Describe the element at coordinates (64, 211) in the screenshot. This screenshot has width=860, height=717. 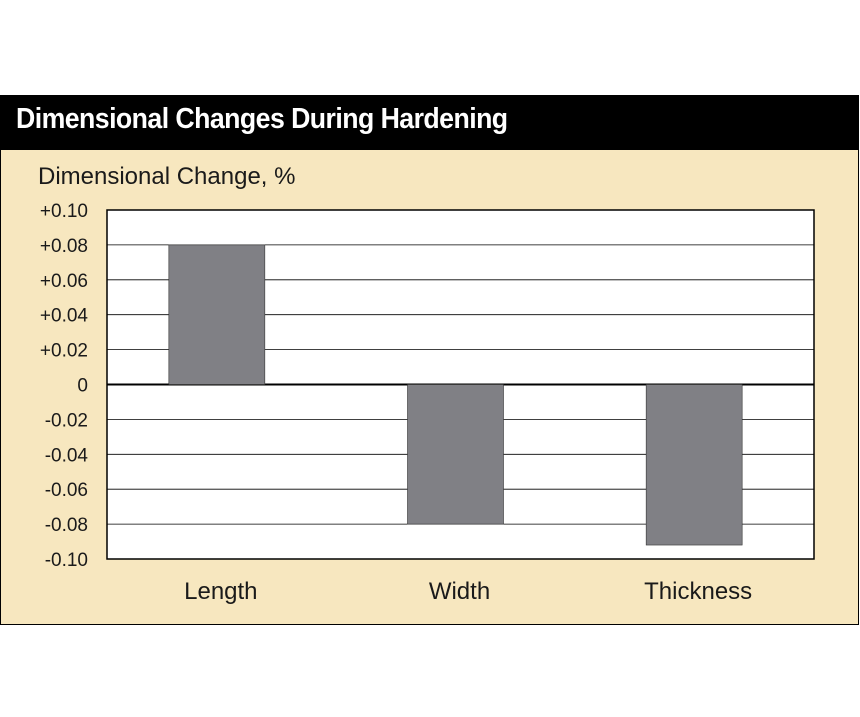
I see `y-tick-label: +0.10` at that location.